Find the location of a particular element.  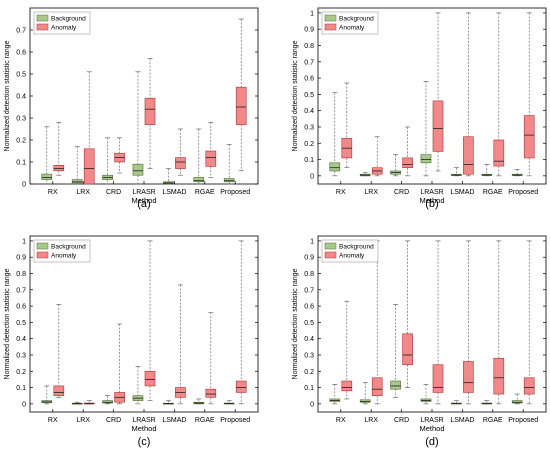

y-tick-label: 0.4 is located at coordinates (21, 97).